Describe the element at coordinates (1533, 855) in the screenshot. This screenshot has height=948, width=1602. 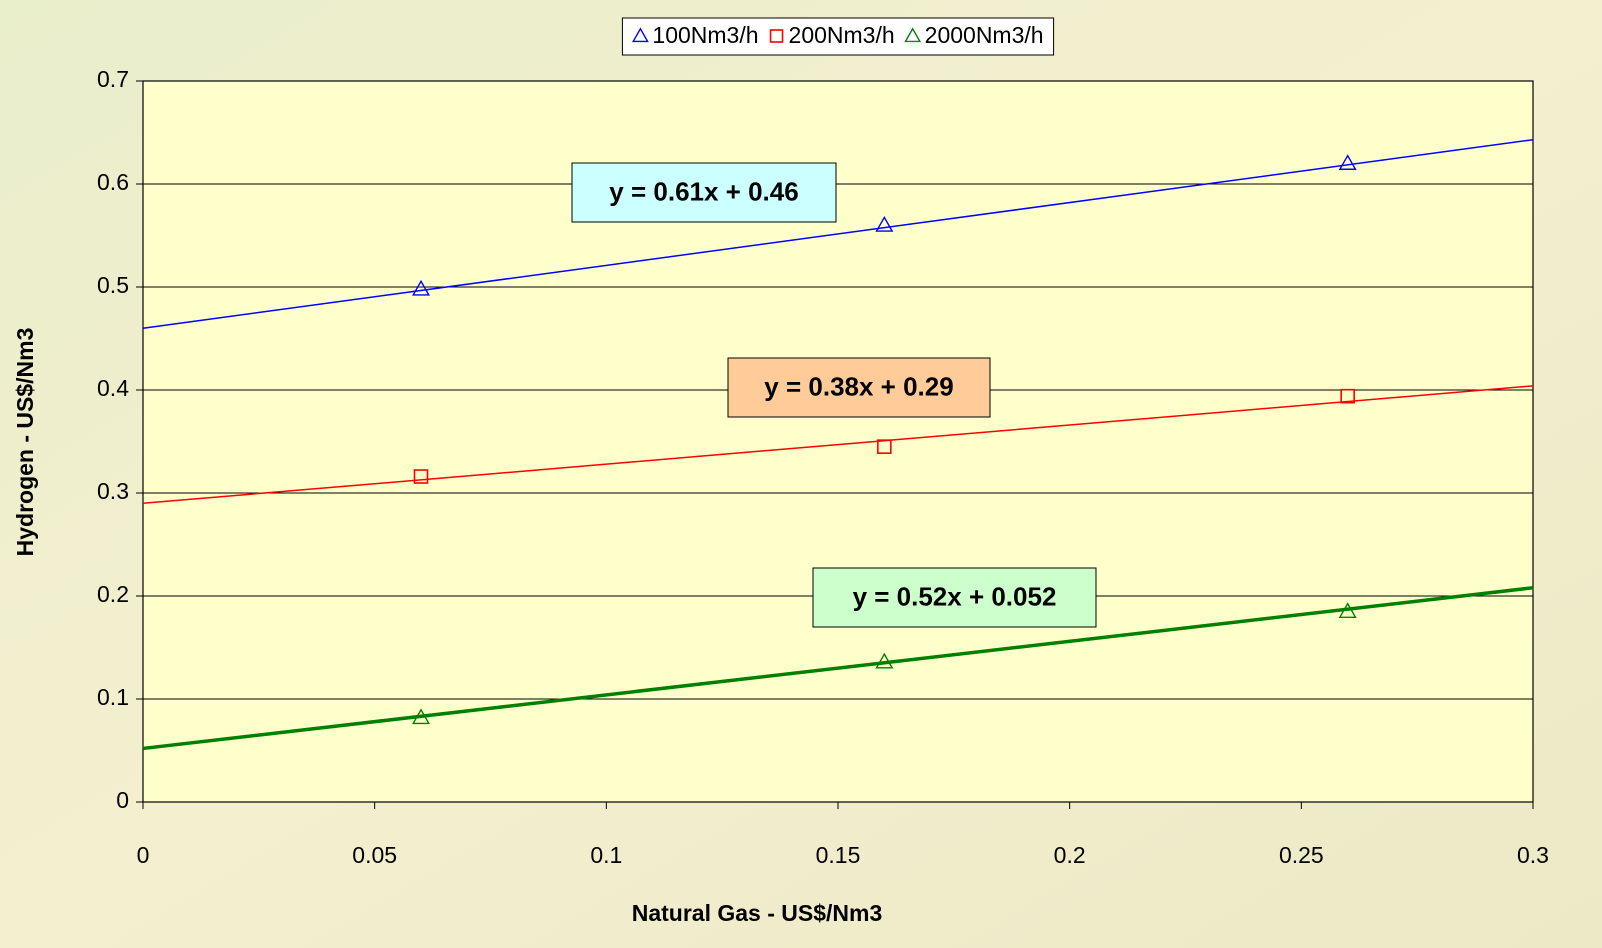
I see `x-tick-label: 0.3` at that location.